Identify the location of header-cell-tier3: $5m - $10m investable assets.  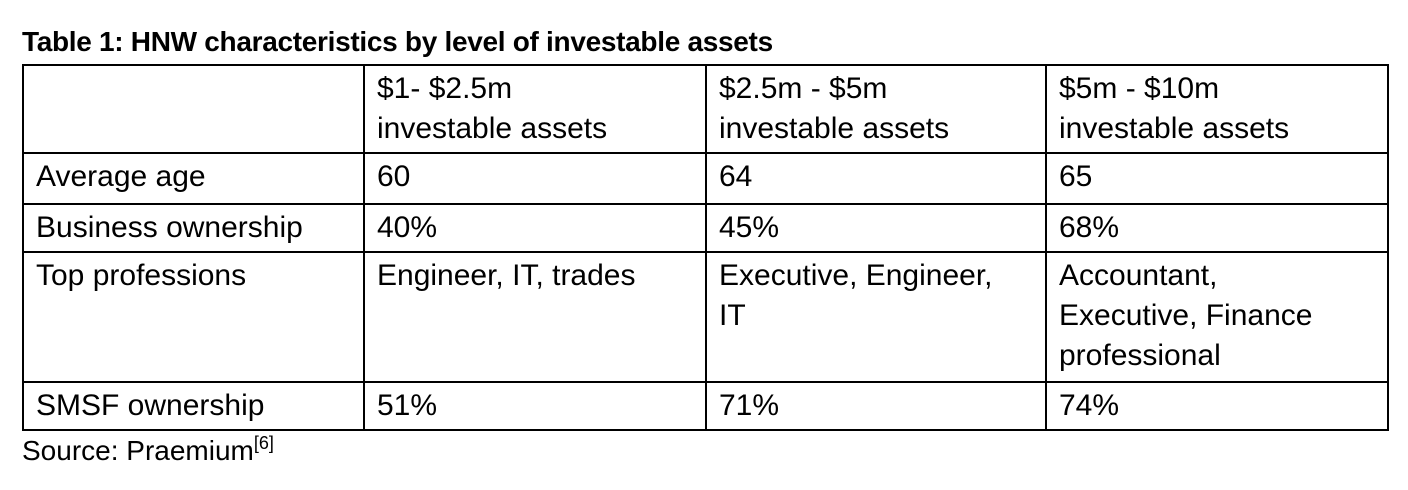
(1217, 109).